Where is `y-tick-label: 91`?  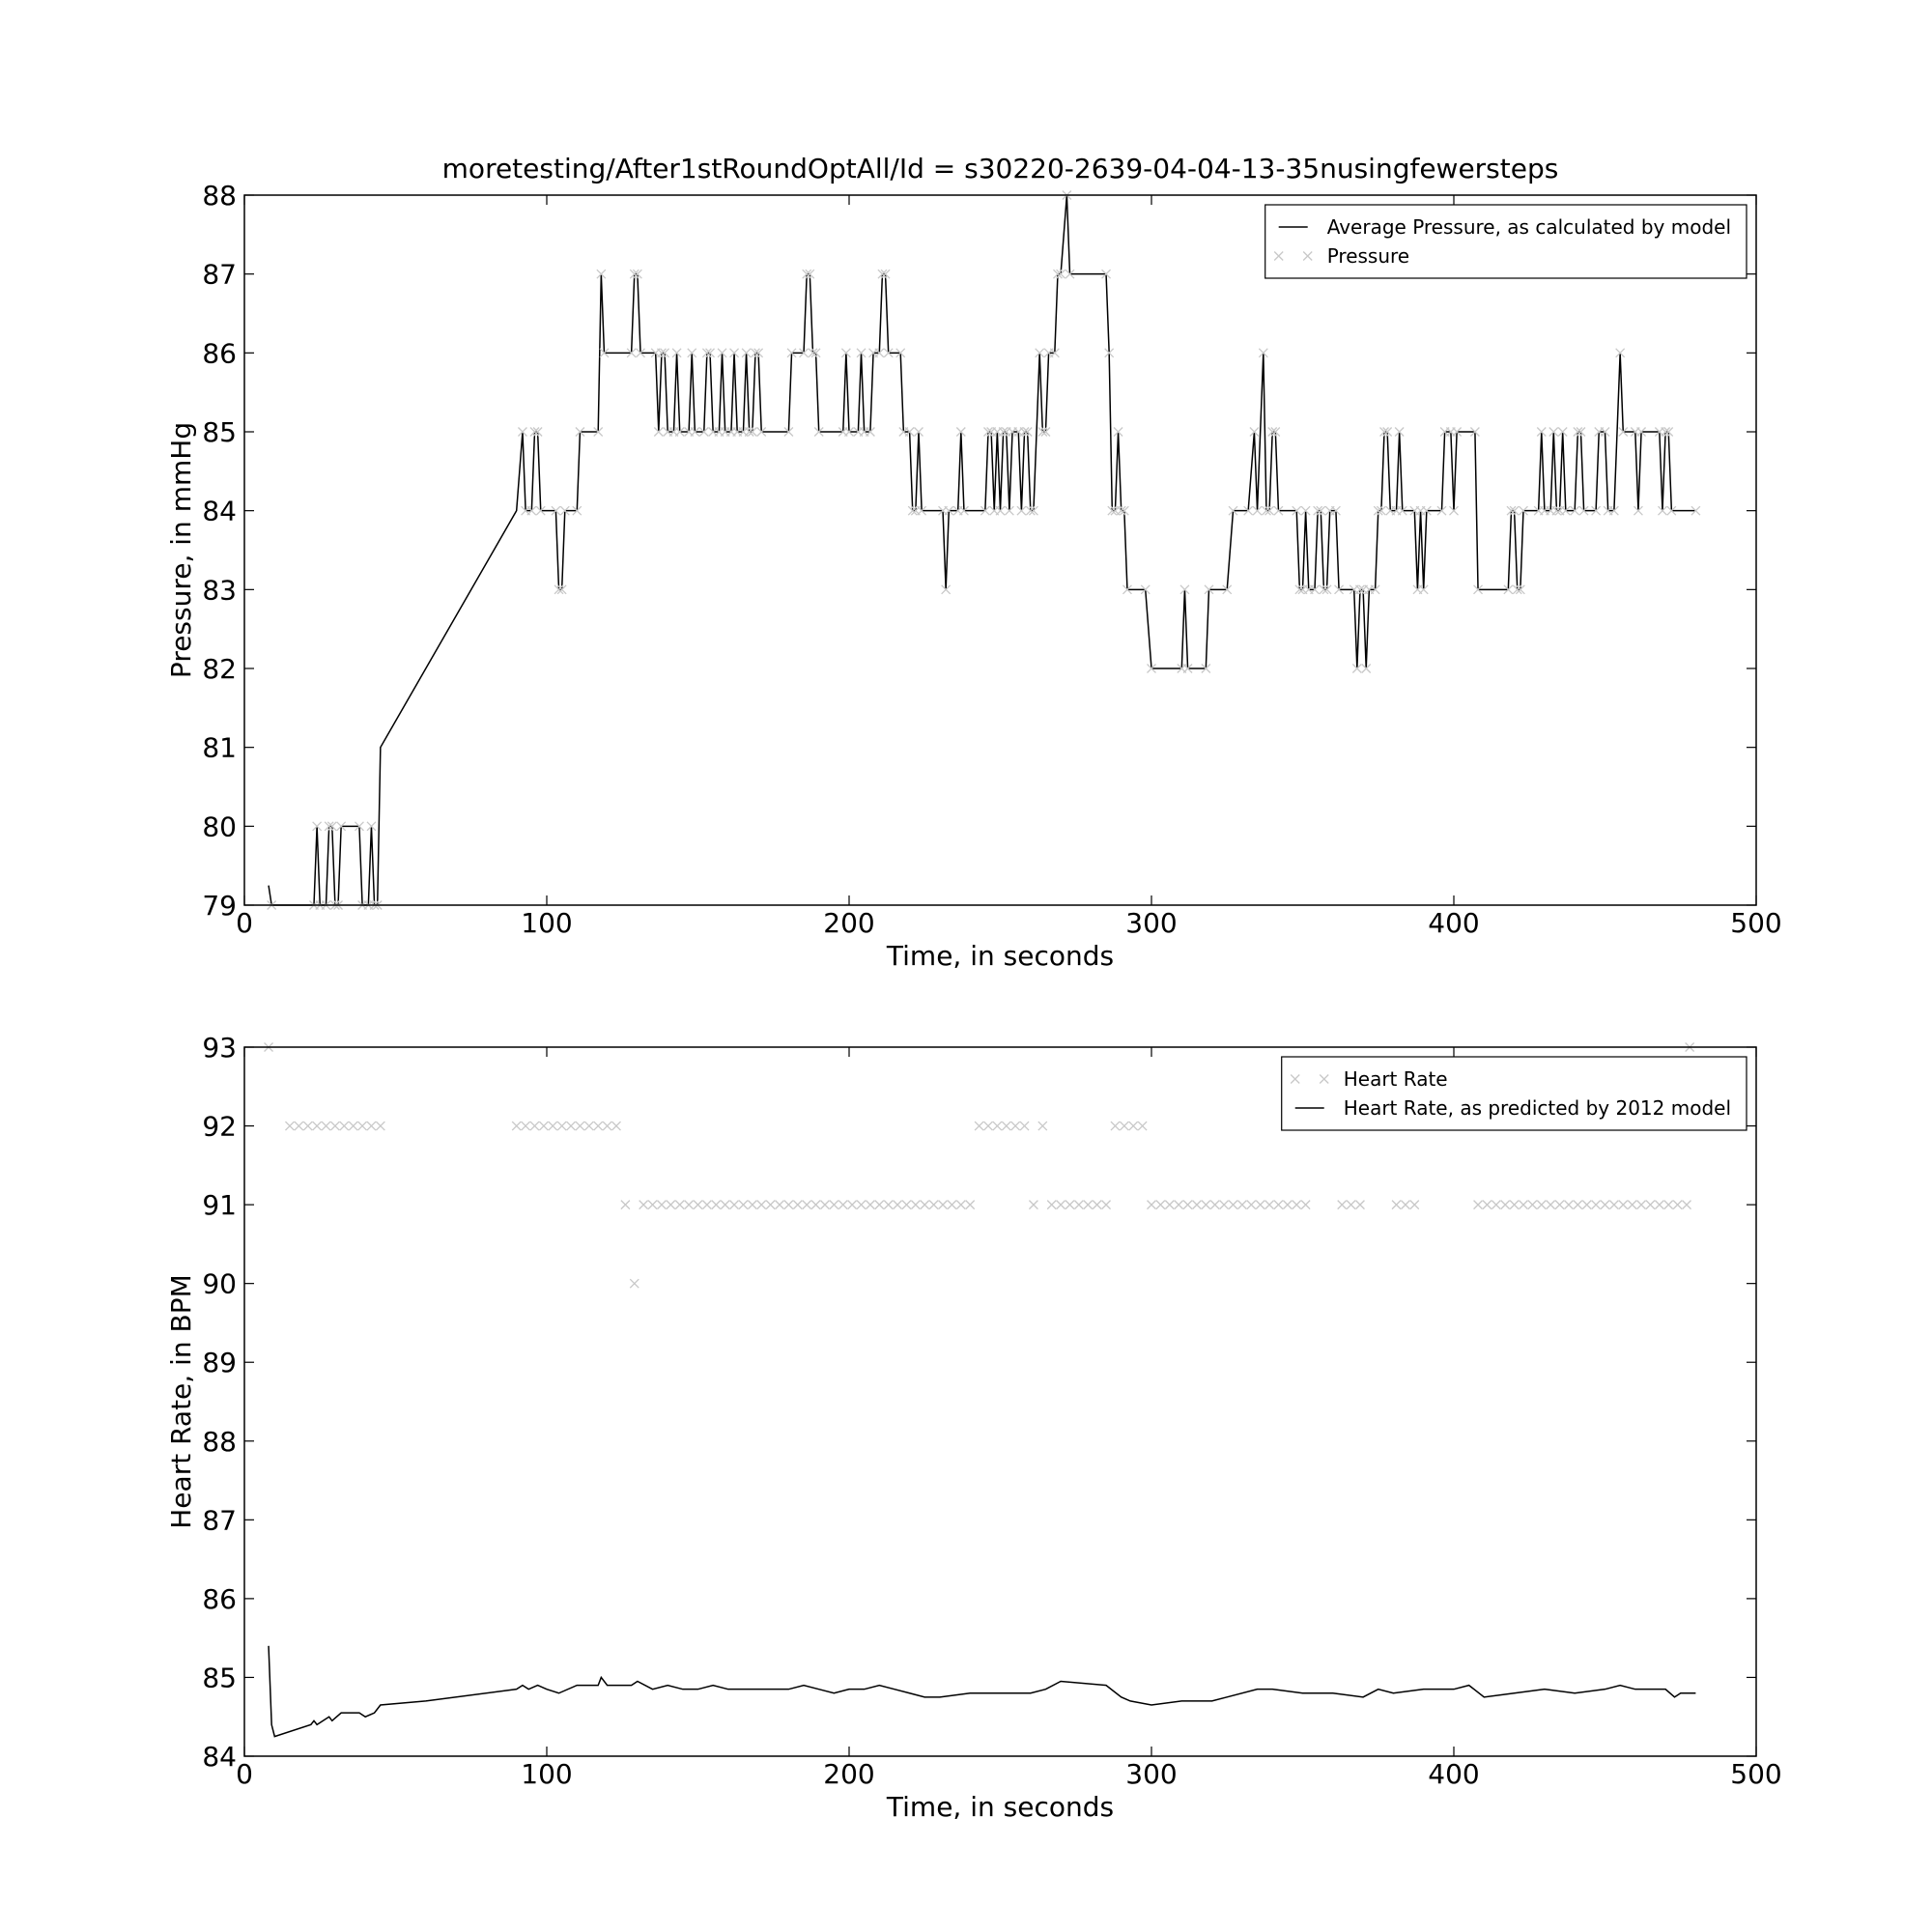
y-tick-label: 91 is located at coordinates (219, 1205).